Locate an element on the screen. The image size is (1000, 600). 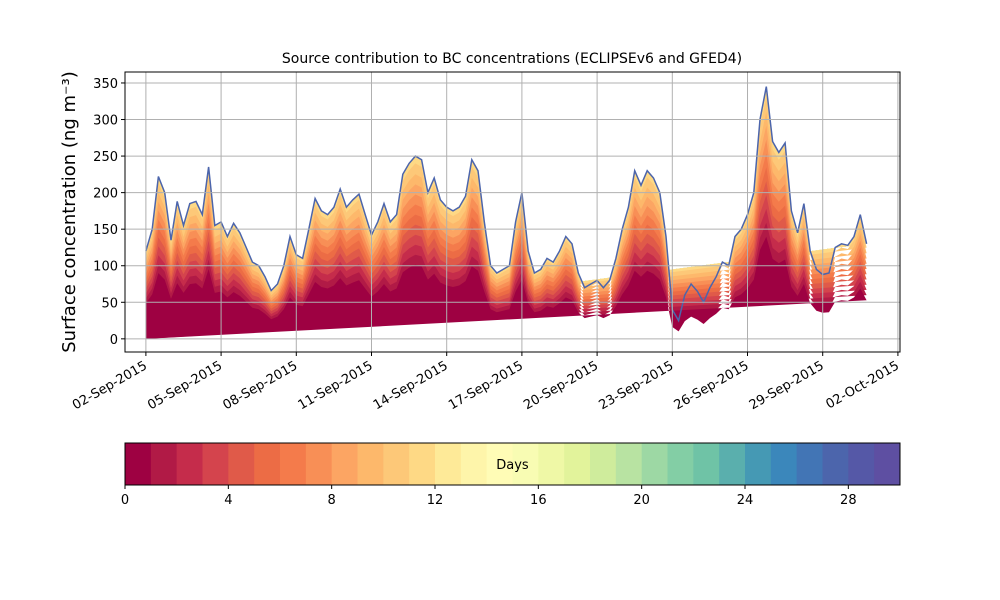
x-tick-label: 11-Sep-2015 is located at coordinates (336, 385).